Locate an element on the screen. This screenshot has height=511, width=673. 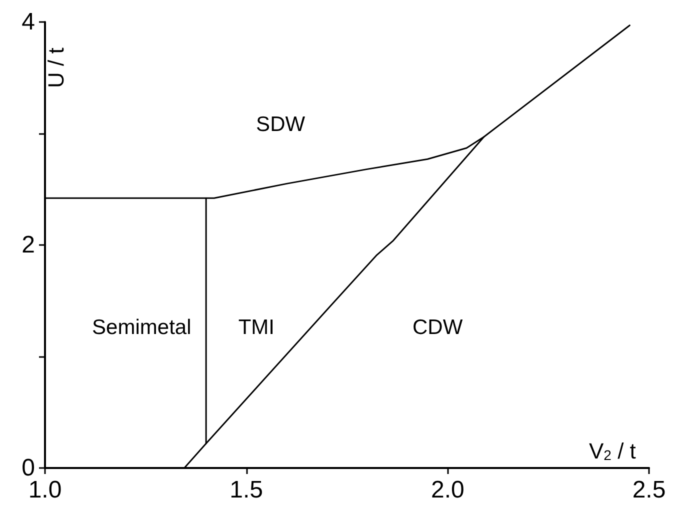
x-axis-title: V2 / t is located at coordinates (612, 451).